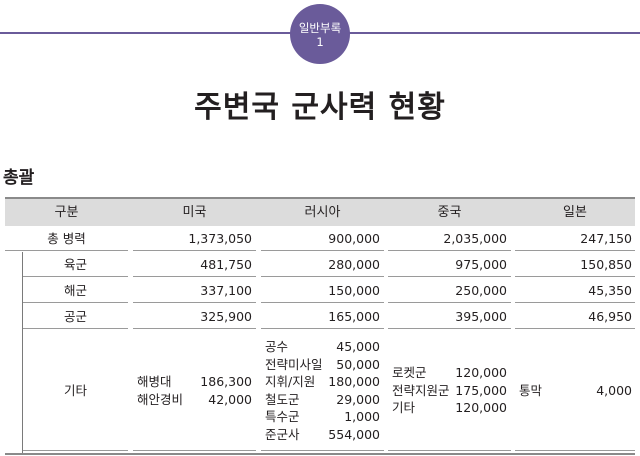  Describe the element at coordinates (449, 238) in the screenshot. I see `cell-china: 2,035,000` at that location.